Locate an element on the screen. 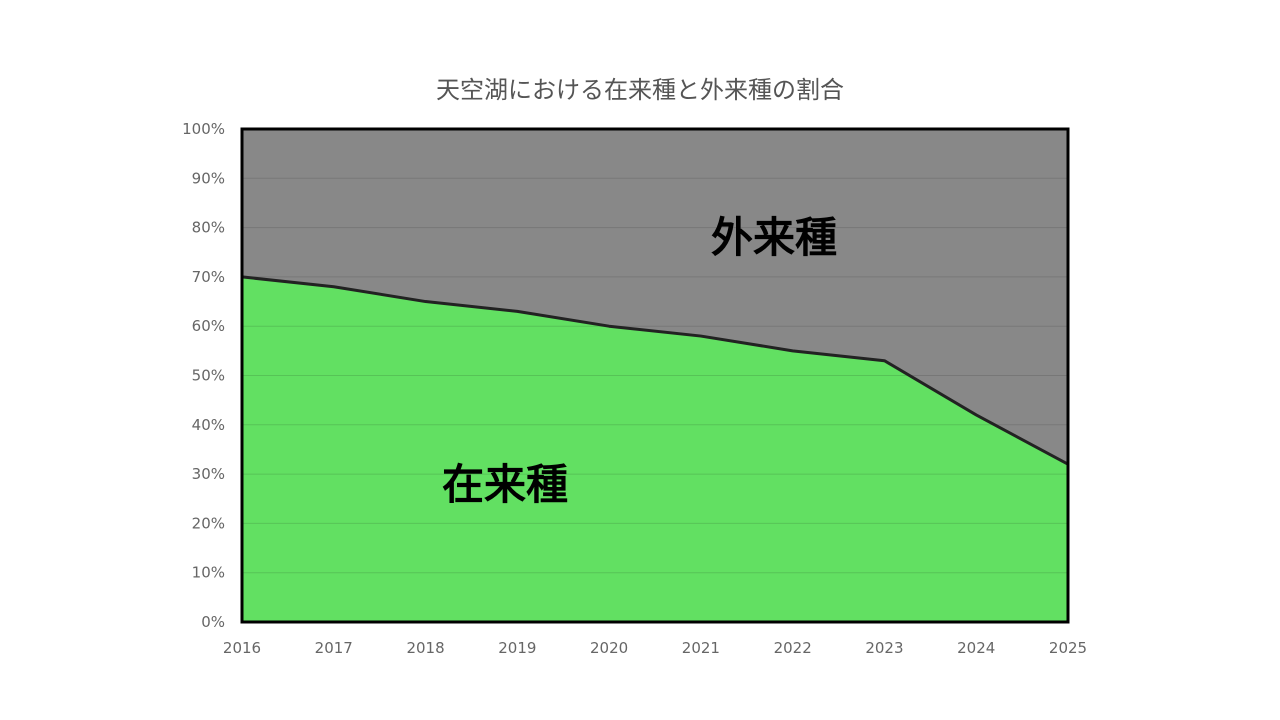  y-tick-label: 60% is located at coordinates (208, 326).